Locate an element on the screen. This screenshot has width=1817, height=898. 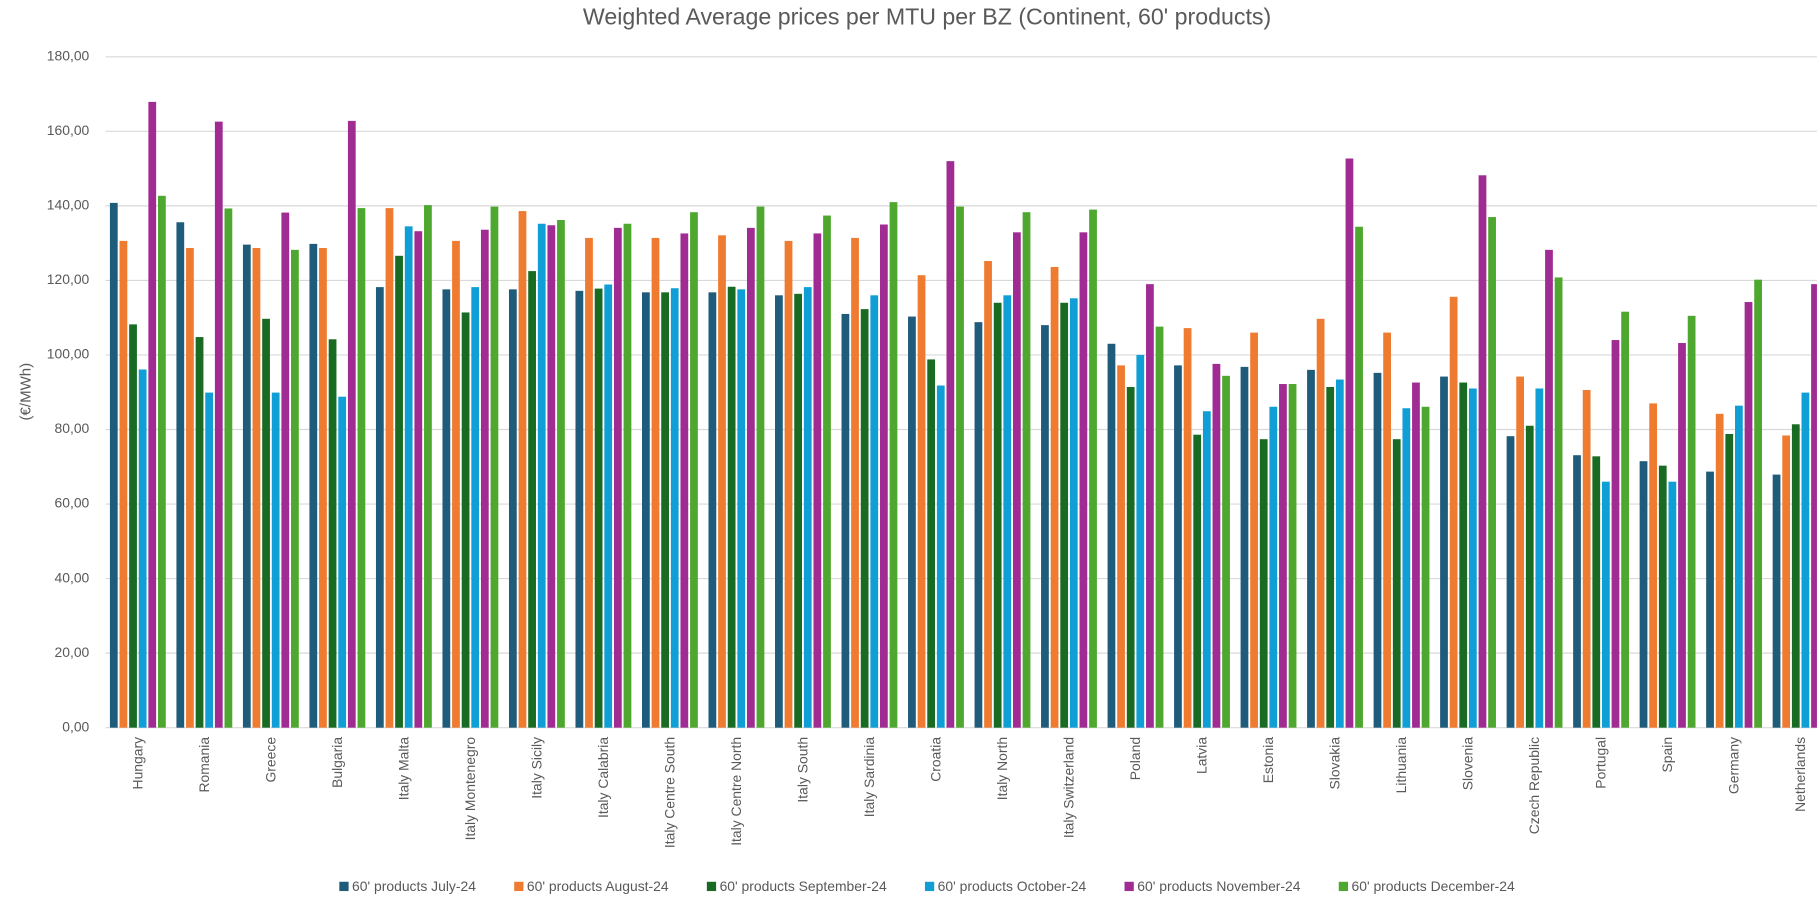
legend-label: 60' products November-24 is located at coordinates (1219, 886).